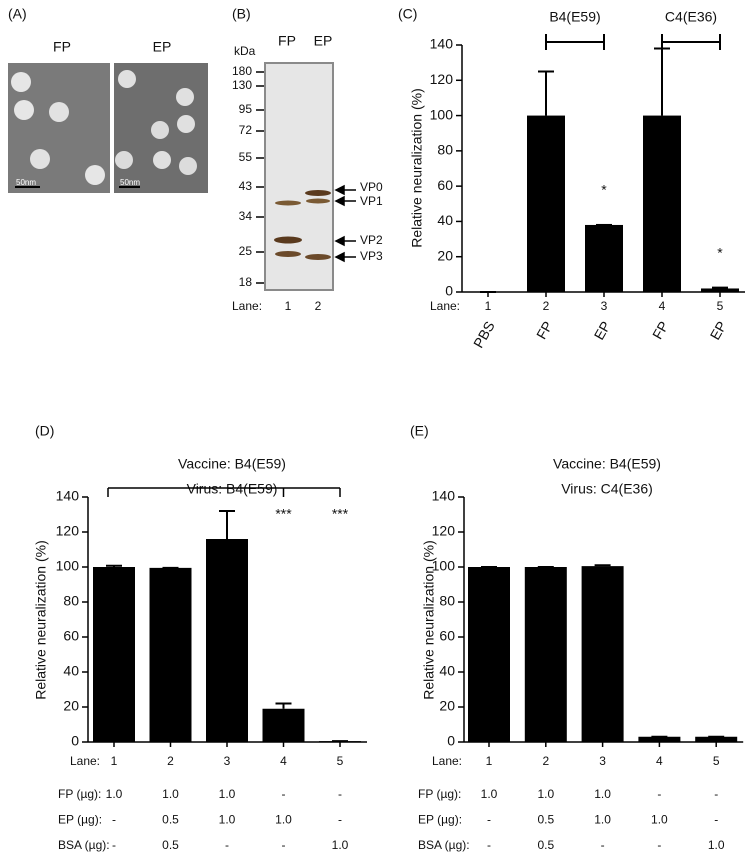  What do you see at coordinates (691, 17) in the screenshot?
I see `bracket-label: C4(E36)` at bounding box center [691, 17].